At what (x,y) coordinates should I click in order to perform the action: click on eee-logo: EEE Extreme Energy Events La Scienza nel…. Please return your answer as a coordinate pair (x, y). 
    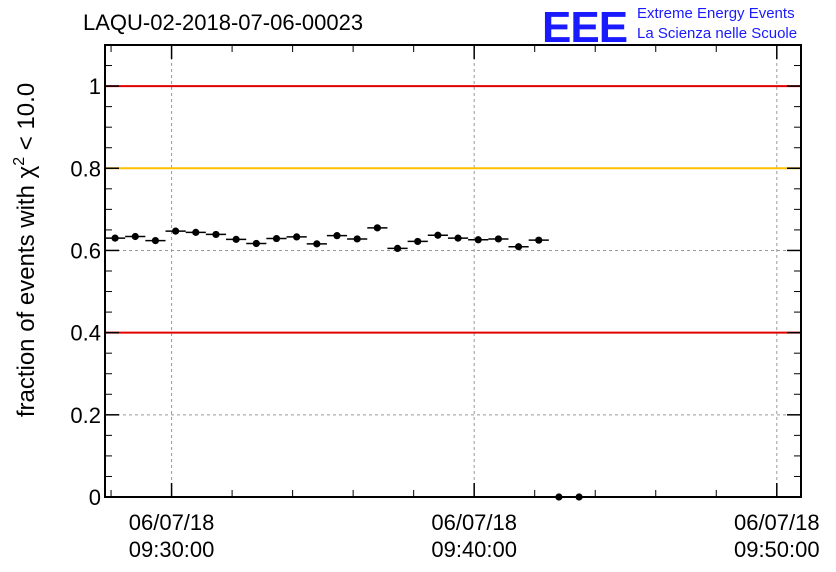
    Looking at the image, I should click on (669, 27).